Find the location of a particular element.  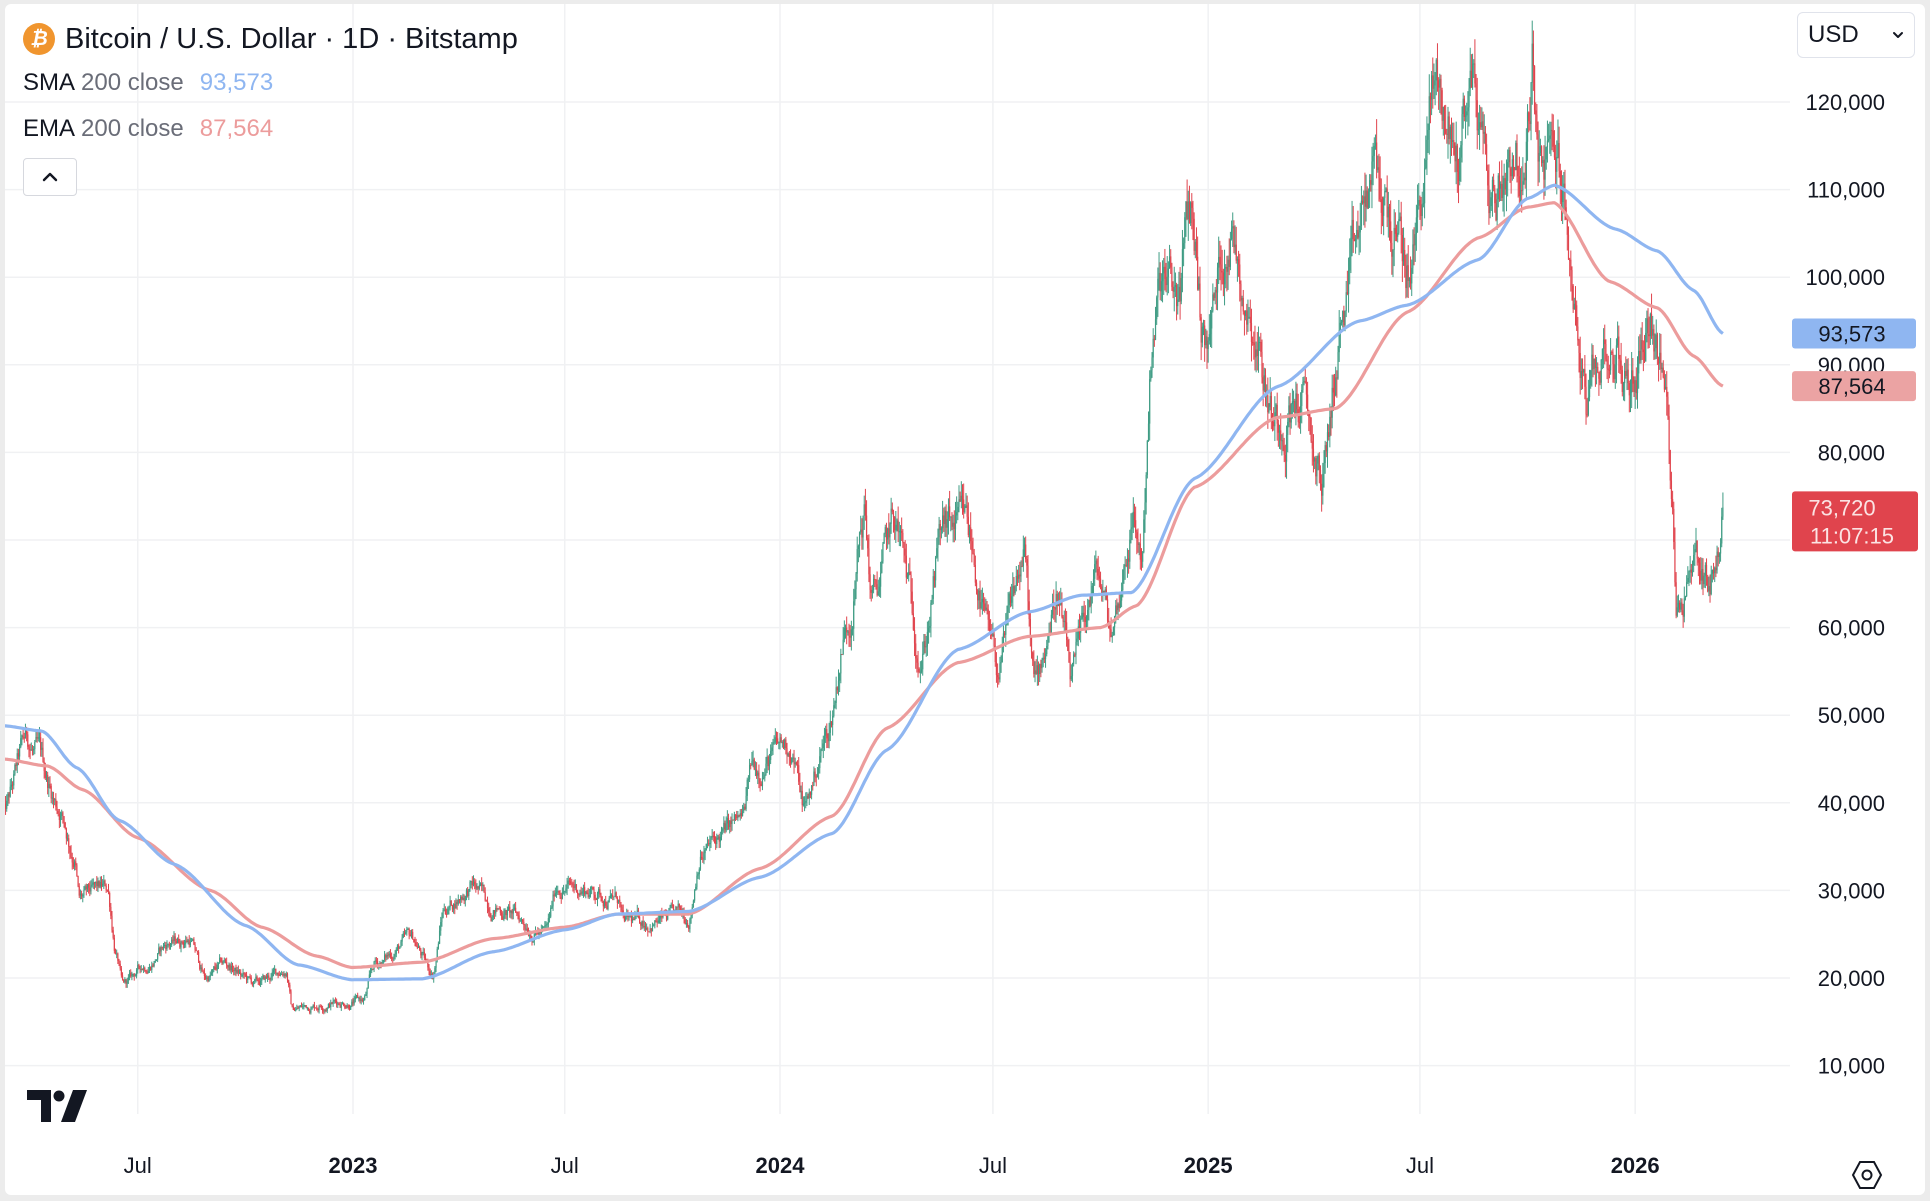

chart-settings-button is located at coordinates (1867, 1177).